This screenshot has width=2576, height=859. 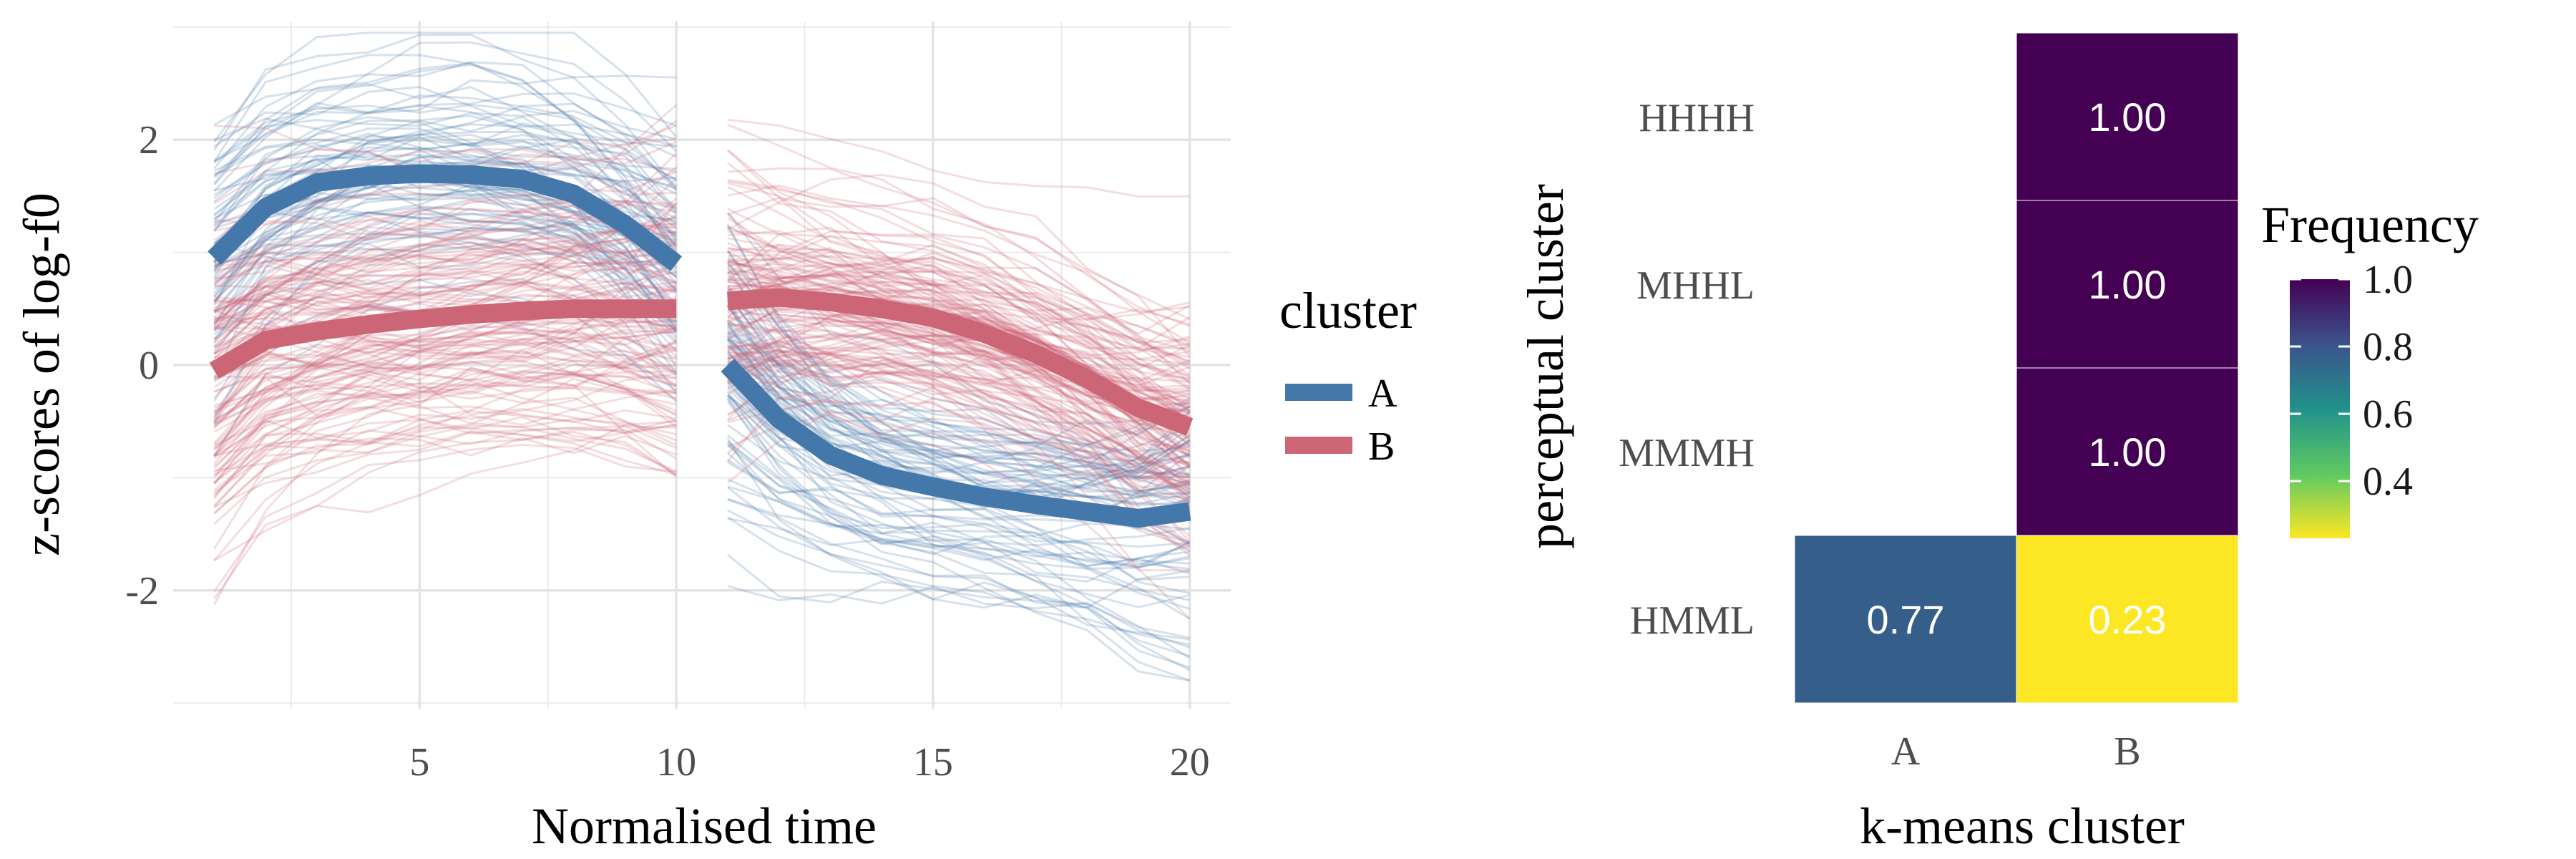 What do you see at coordinates (2127, 619) in the screenshot?
I see `heatmap-cell-B-HMML` at bounding box center [2127, 619].